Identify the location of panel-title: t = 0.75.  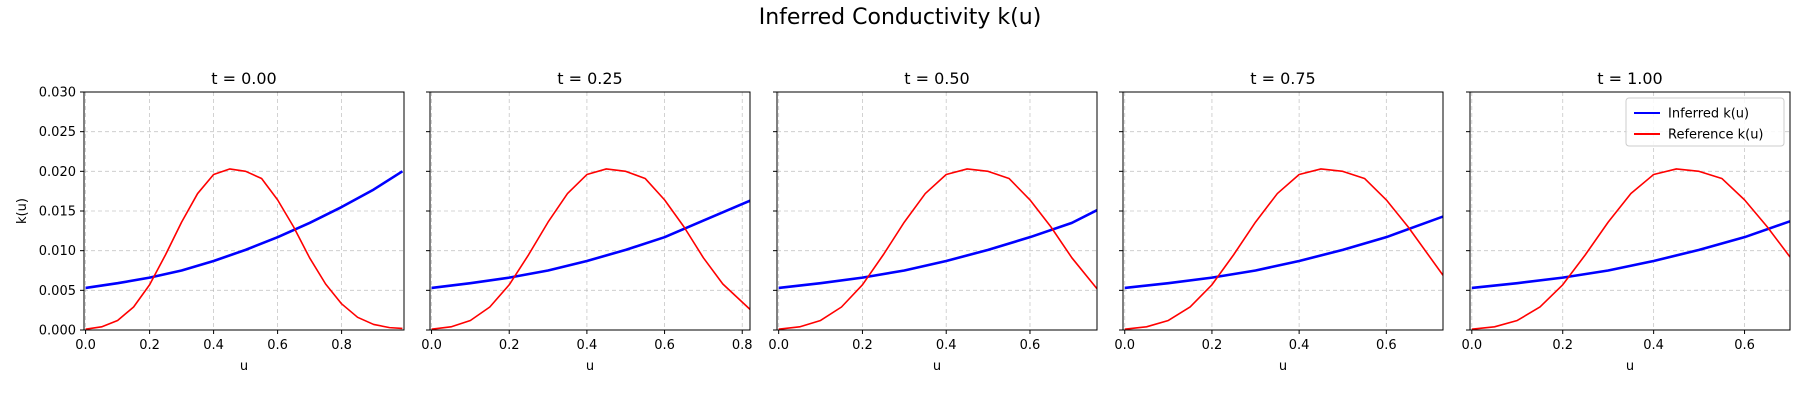
(1282, 78).